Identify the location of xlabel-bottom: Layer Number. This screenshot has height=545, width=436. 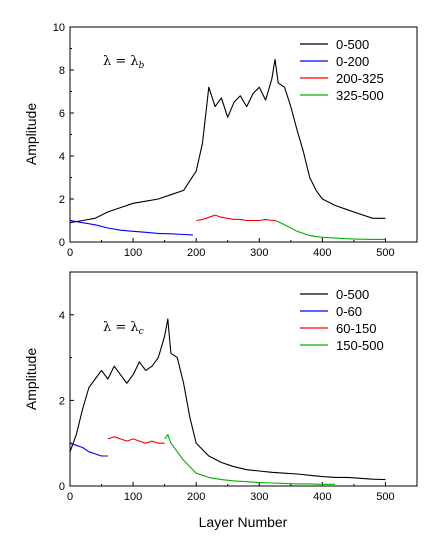
(243, 522).